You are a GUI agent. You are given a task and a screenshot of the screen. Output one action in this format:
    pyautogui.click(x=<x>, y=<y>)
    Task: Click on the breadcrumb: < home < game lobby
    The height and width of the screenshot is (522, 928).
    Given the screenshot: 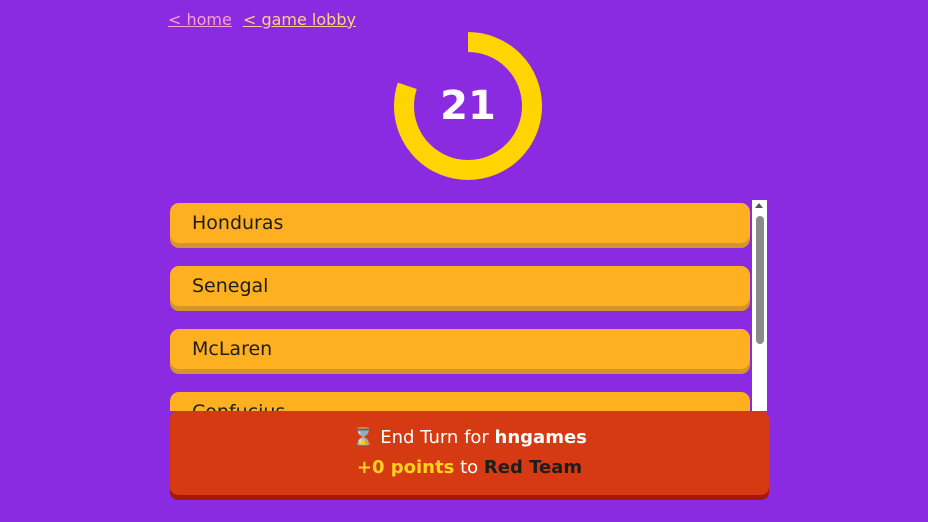 What is the action you would take?
    pyautogui.click(x=265, y=19)
    